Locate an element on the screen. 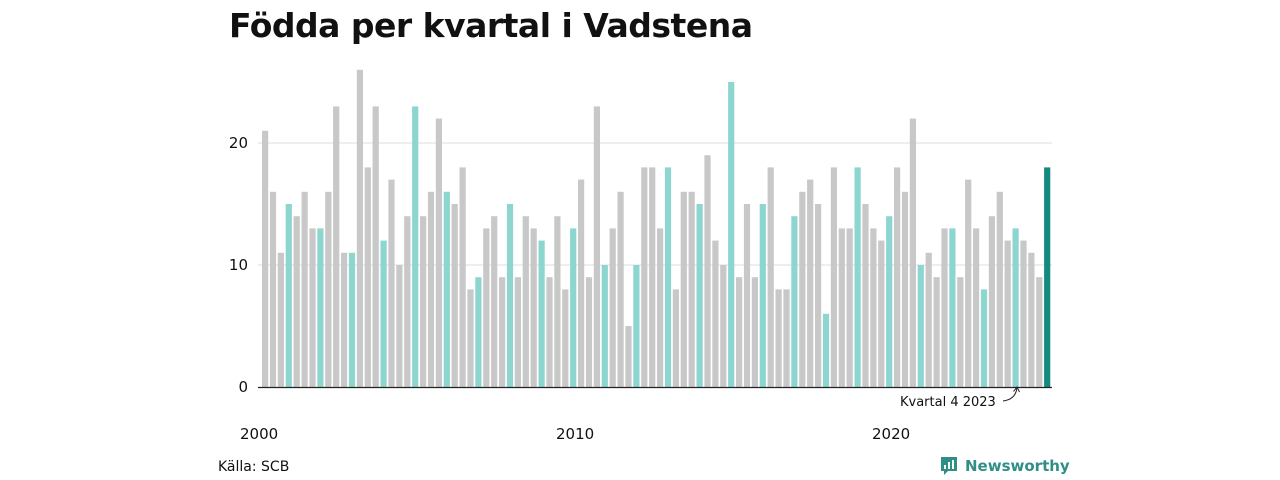  bar-2021-q4 is located at coordinates (952, 307).